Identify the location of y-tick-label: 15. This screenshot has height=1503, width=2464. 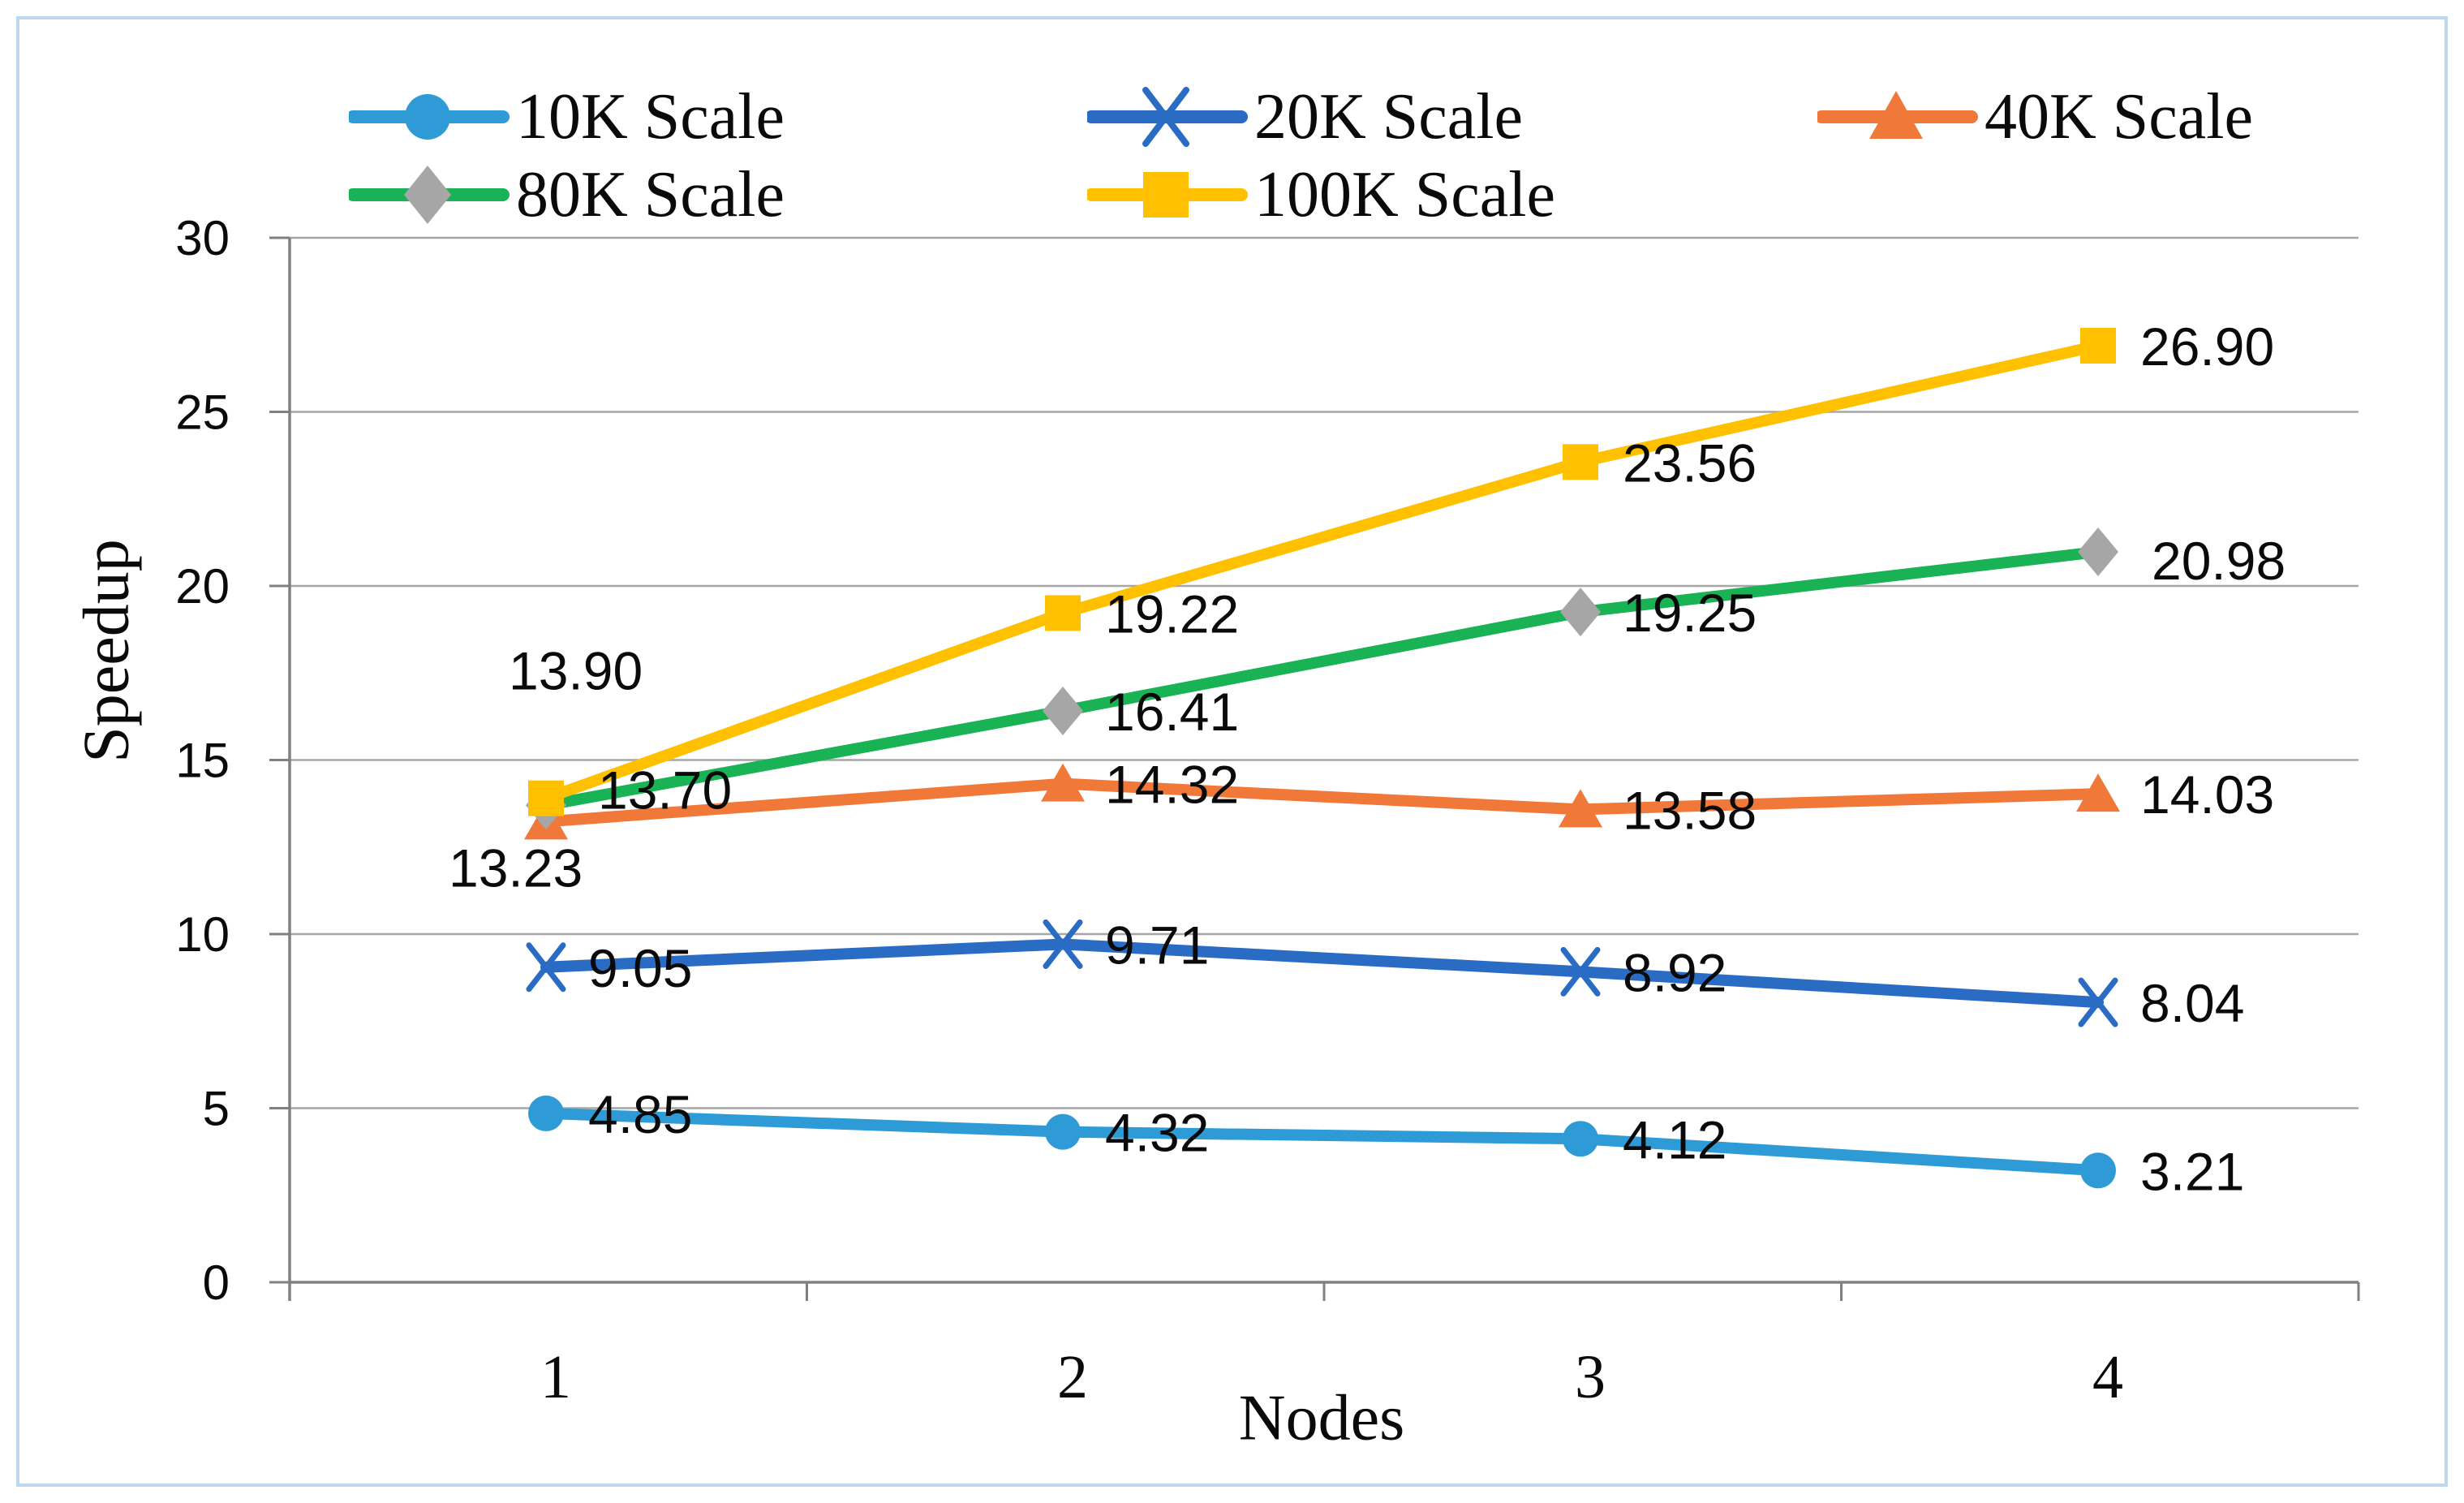
(202, 761).